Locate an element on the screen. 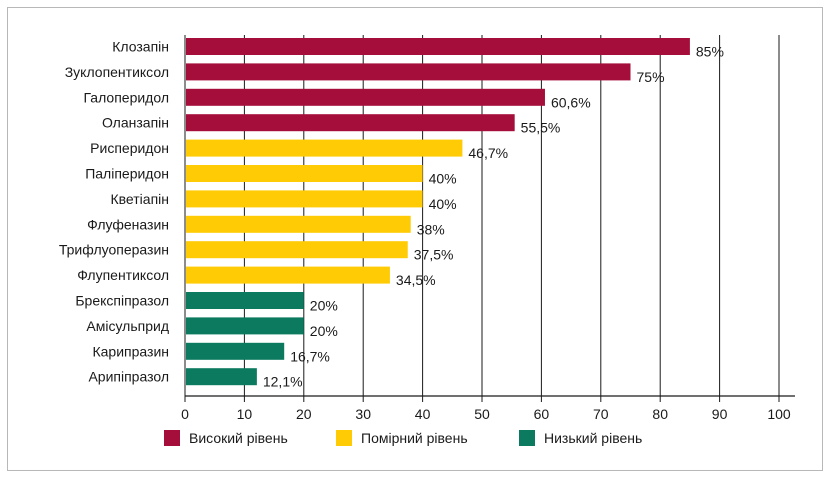  x-tick-label: 10 is located at coordinates (245, 414).